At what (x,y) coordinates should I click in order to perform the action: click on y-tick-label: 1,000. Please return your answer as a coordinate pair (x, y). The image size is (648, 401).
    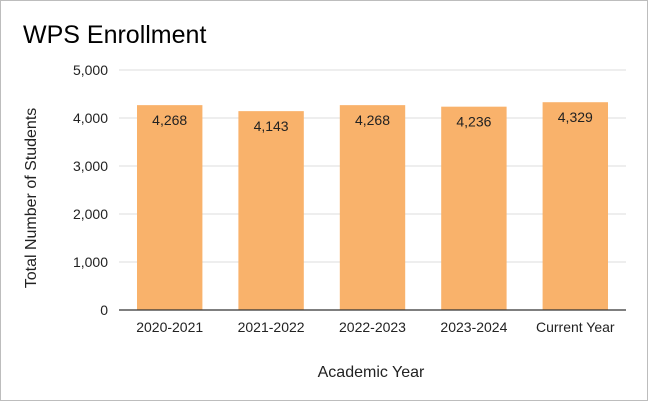
    Looking at the image, I should click on (90, 262).